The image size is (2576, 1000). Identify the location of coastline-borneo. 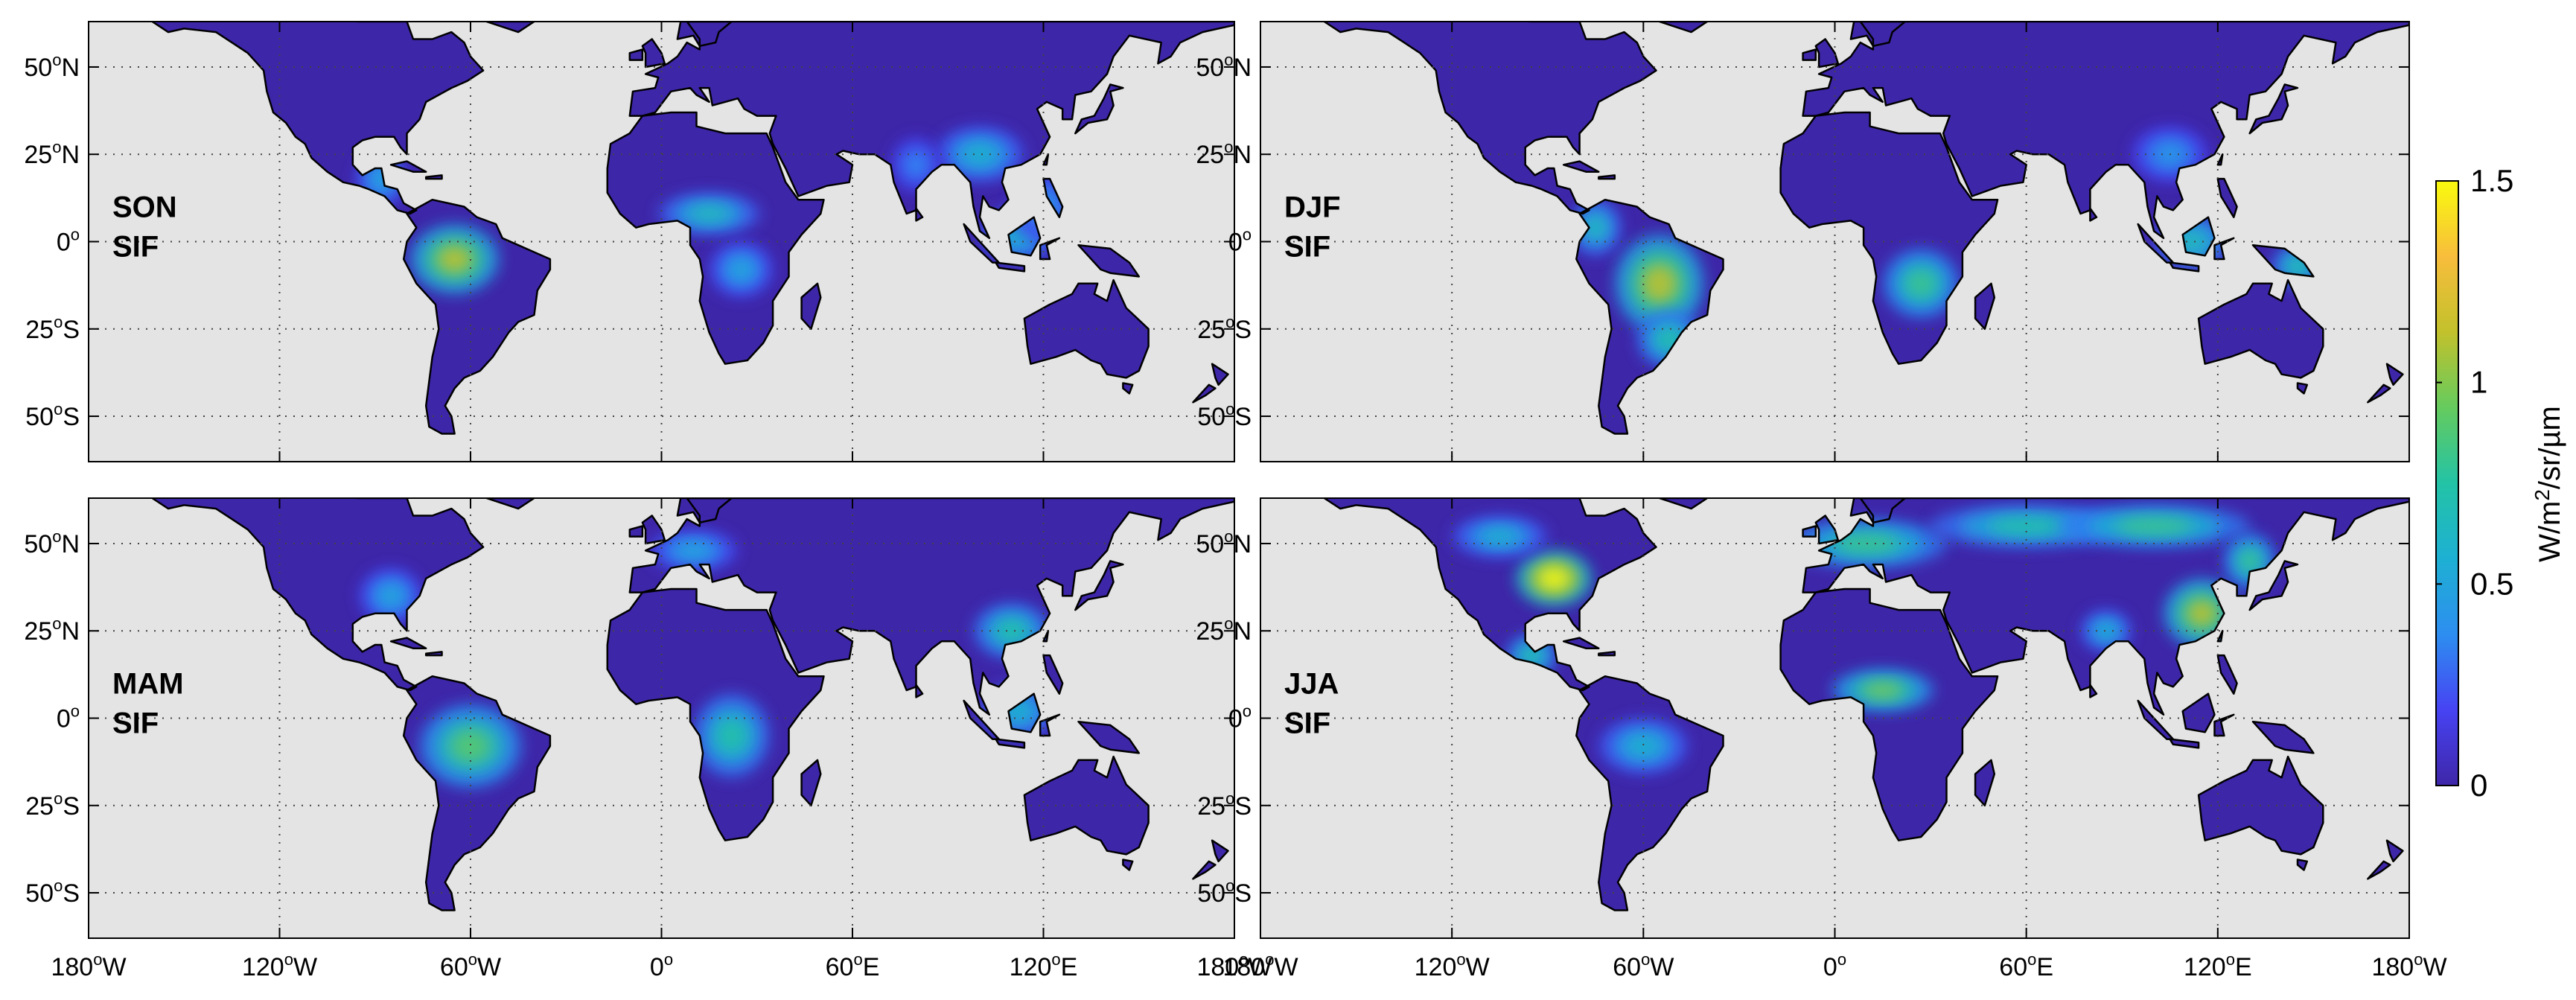
(2198, 237).